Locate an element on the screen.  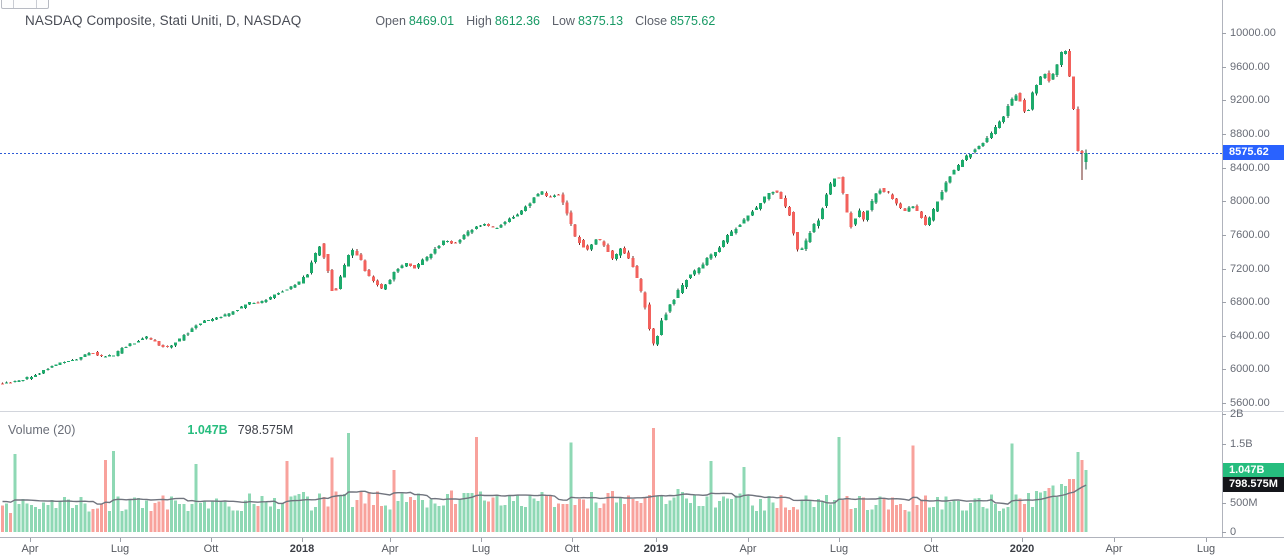
axis-tick-label: 7200.00 is located at coordinates (1250, 268).